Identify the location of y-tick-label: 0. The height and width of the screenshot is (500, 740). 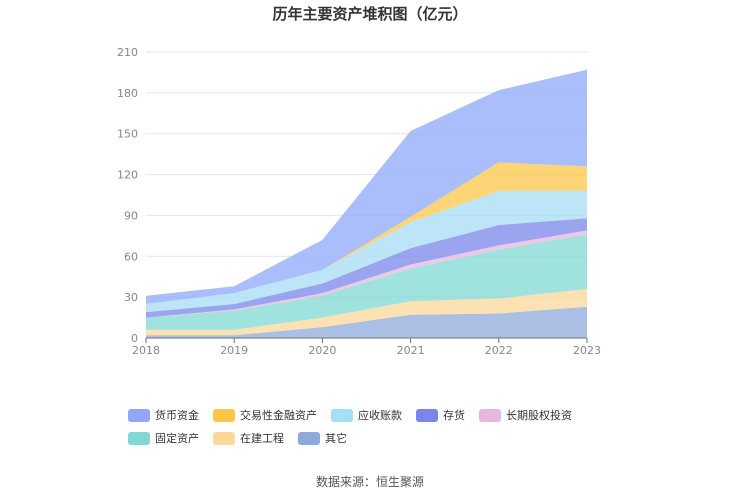
(134, 338).